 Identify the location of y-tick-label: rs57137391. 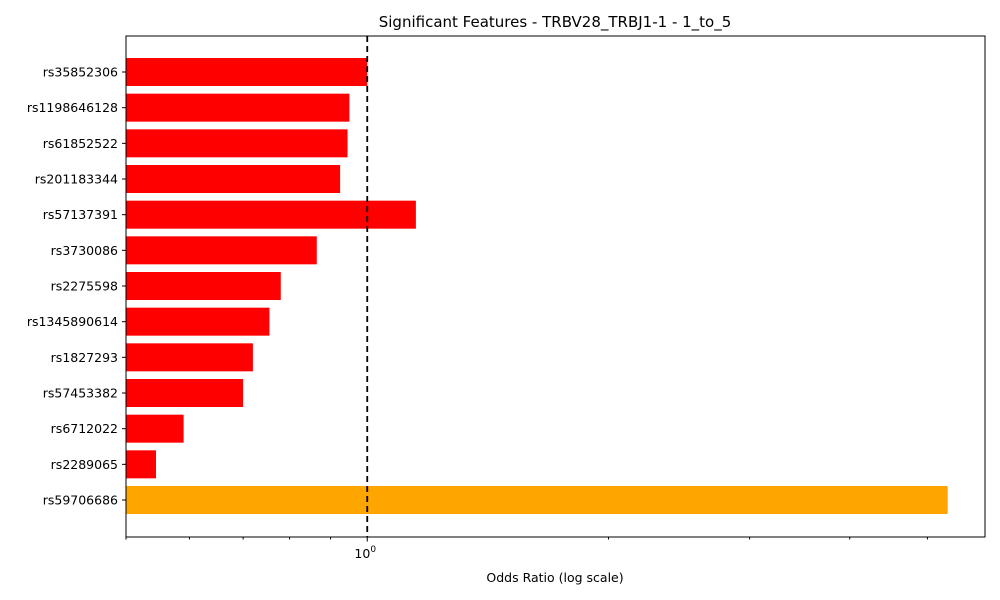
(80, 214).